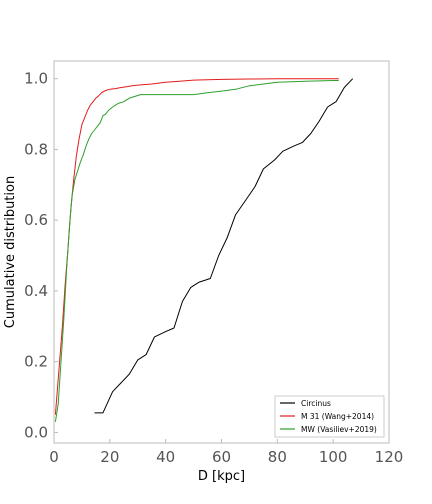  I want to click on x-tick-label: 100, so click(333, 457).